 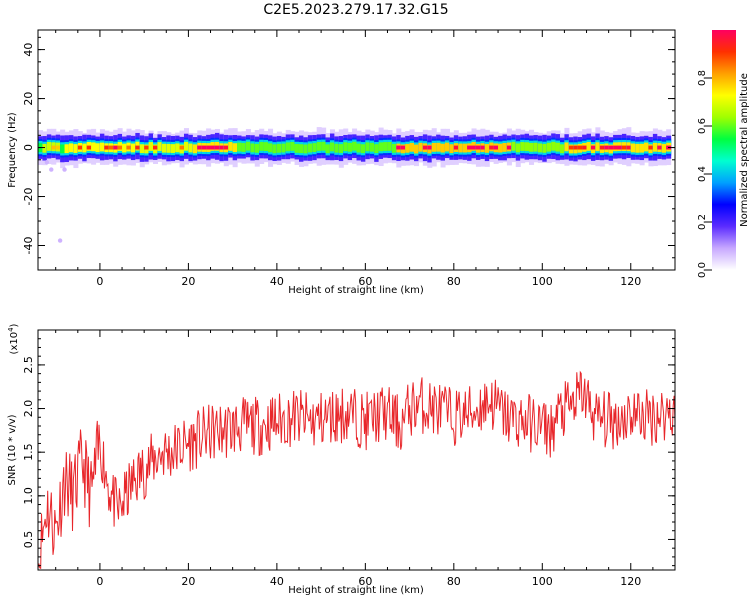 What do you see at coordinates (724, 150) in the screenshot?
I see `colorbar` at bounding box center [724, 150].